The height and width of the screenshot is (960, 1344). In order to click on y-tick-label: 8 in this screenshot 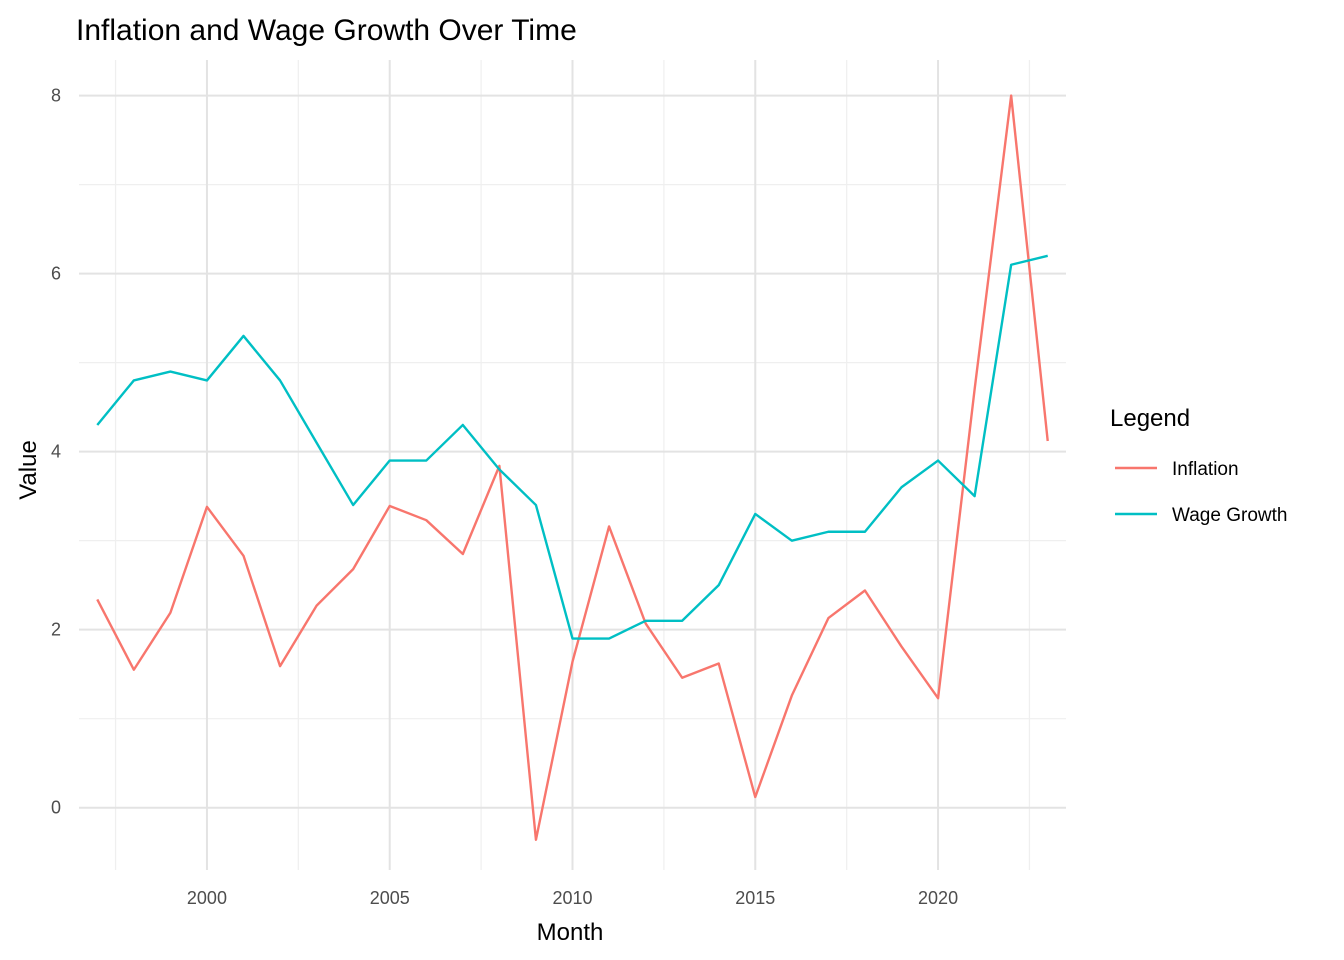, I will do `click(56, 96)`.